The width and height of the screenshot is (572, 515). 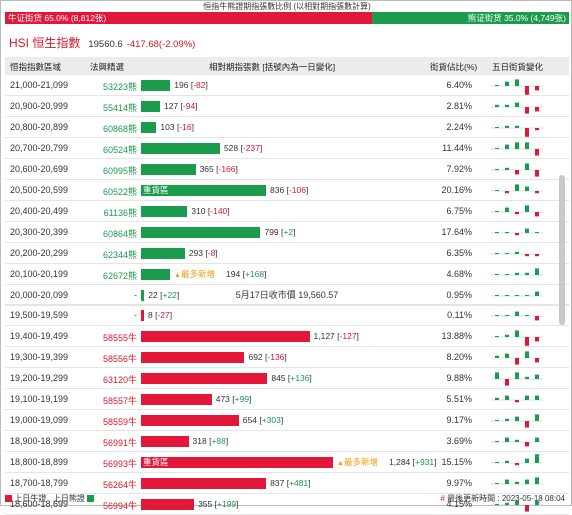 What do you see at coordinates (39, 336) in the screenshot?
I see `range-cell: 19,400-19,499` at bounding box center [39, 336].